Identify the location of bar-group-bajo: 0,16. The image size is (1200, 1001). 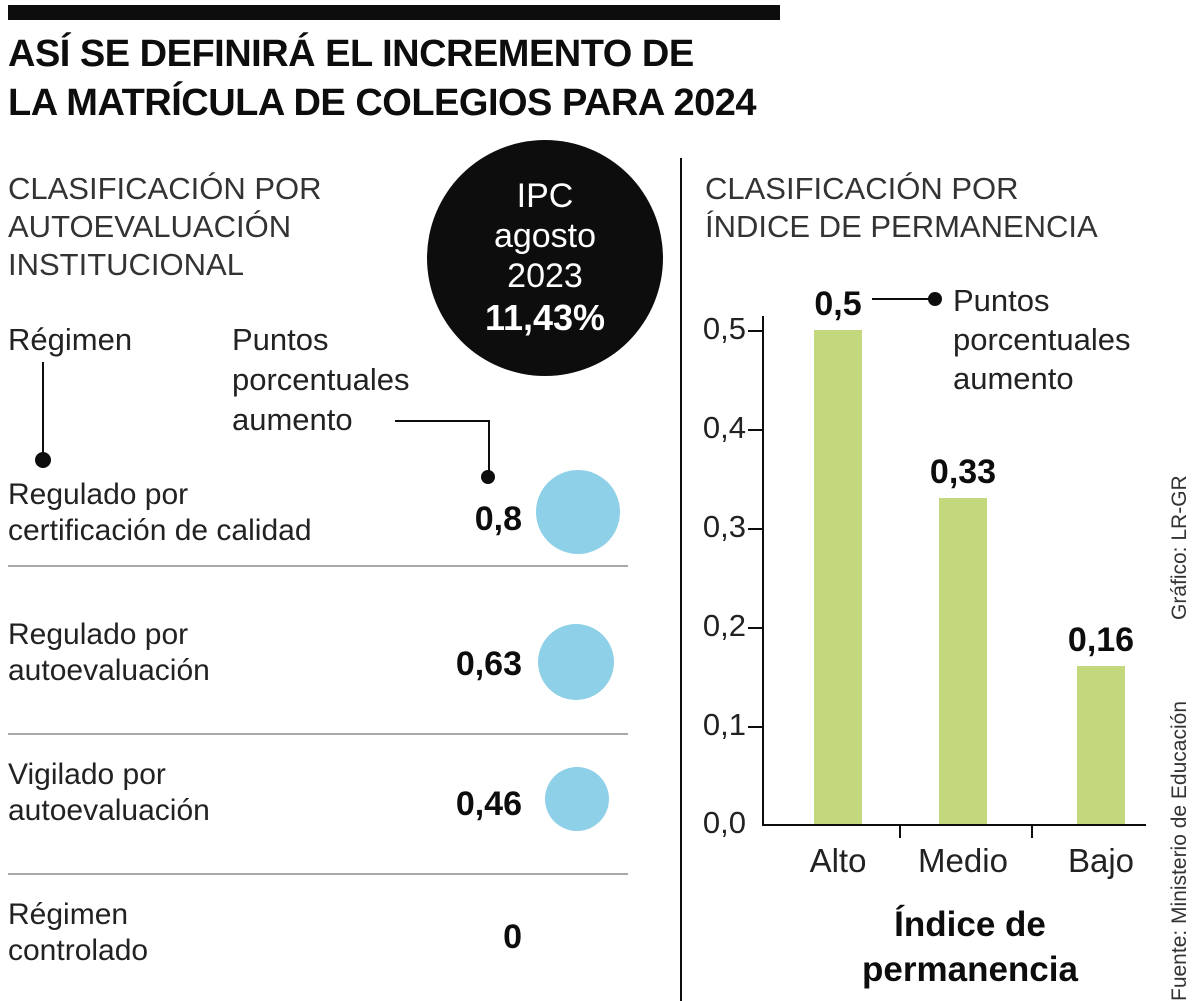
(1101, 722).